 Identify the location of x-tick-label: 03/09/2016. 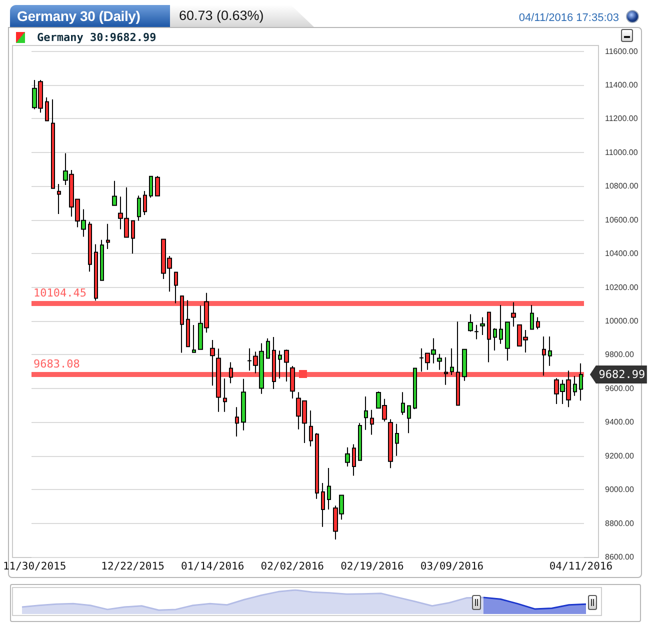
(452, 566).